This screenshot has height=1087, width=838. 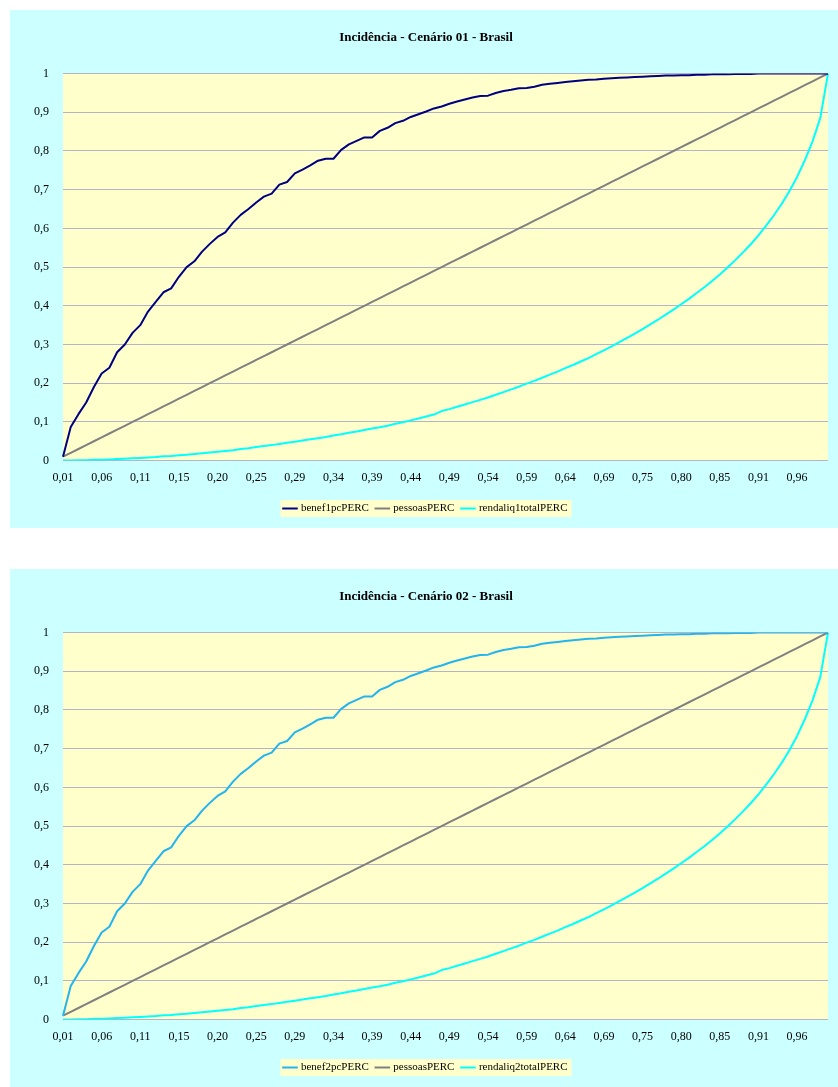 What do you see at coordinates (334, 507) in the screenshot?
I see `legend-label: benef1pcPERC` at bounding box center [334, 507].